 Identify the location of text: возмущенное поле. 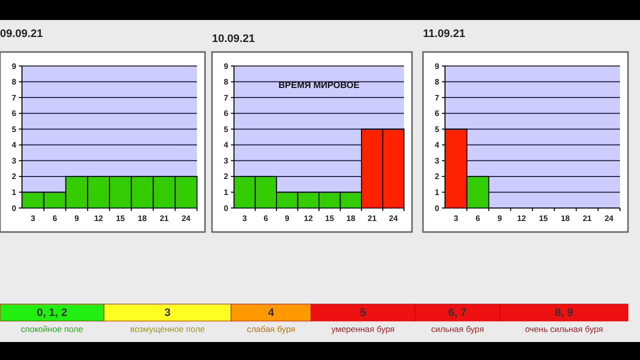
(168, 329).